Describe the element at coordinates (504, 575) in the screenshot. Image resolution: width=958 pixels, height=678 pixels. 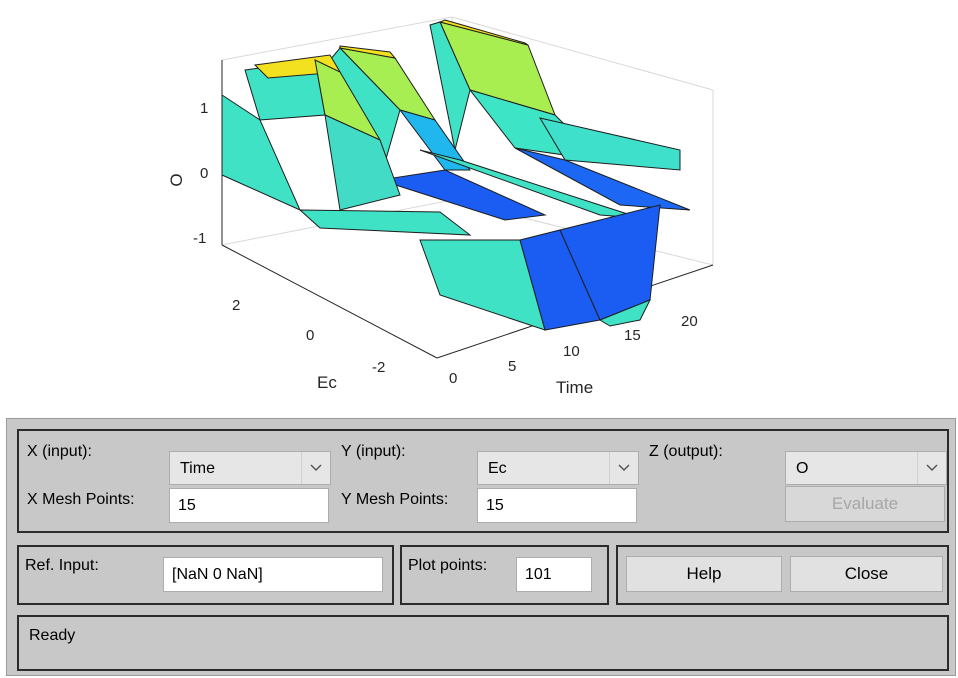
I see `plot-points-group: Plot points:` at that location.